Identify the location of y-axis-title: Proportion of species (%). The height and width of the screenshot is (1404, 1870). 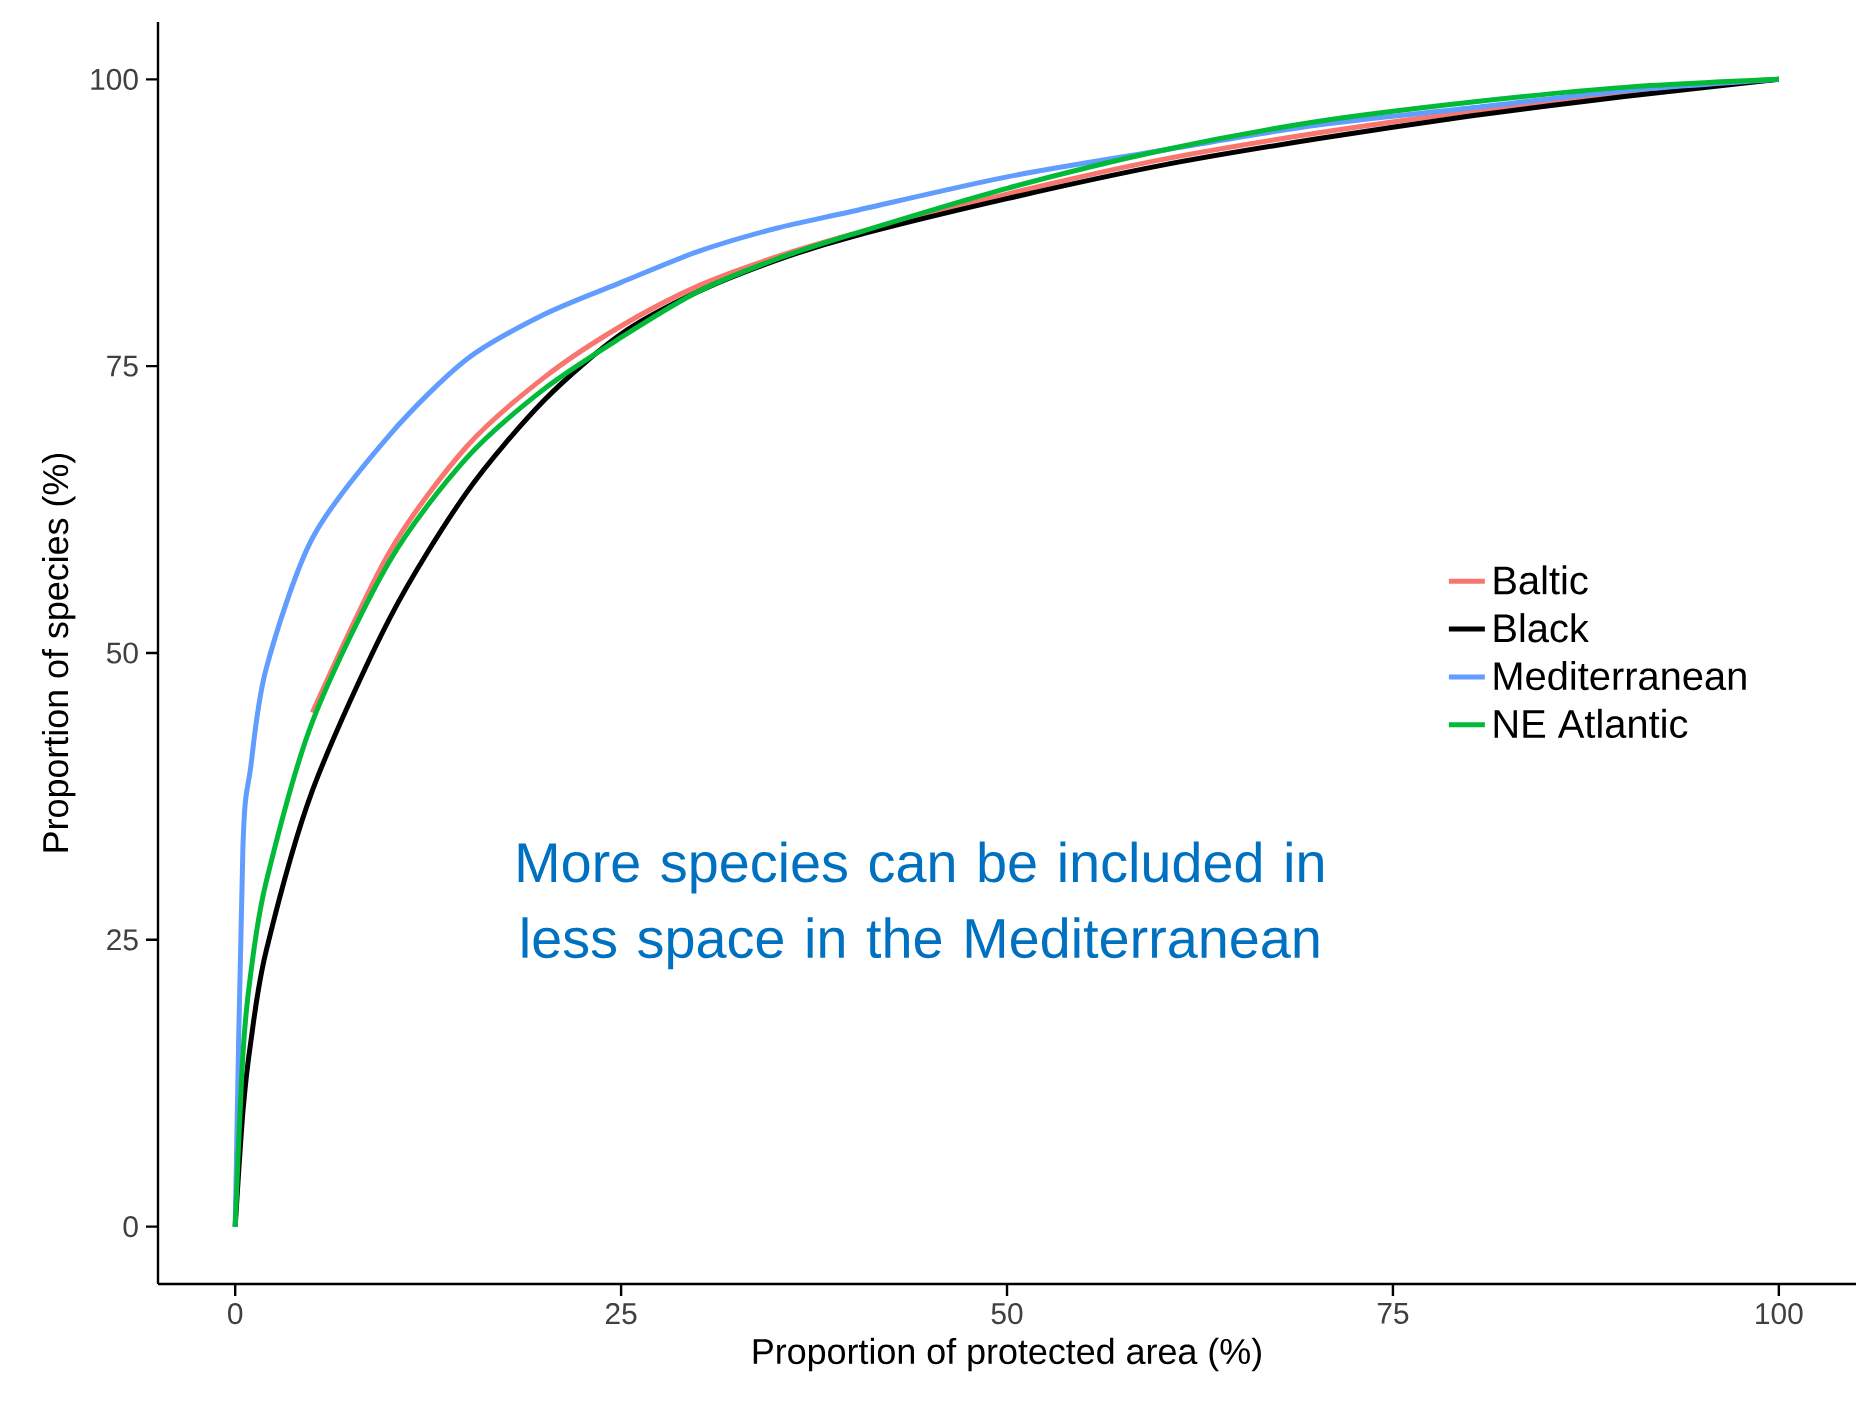
(58, 652).